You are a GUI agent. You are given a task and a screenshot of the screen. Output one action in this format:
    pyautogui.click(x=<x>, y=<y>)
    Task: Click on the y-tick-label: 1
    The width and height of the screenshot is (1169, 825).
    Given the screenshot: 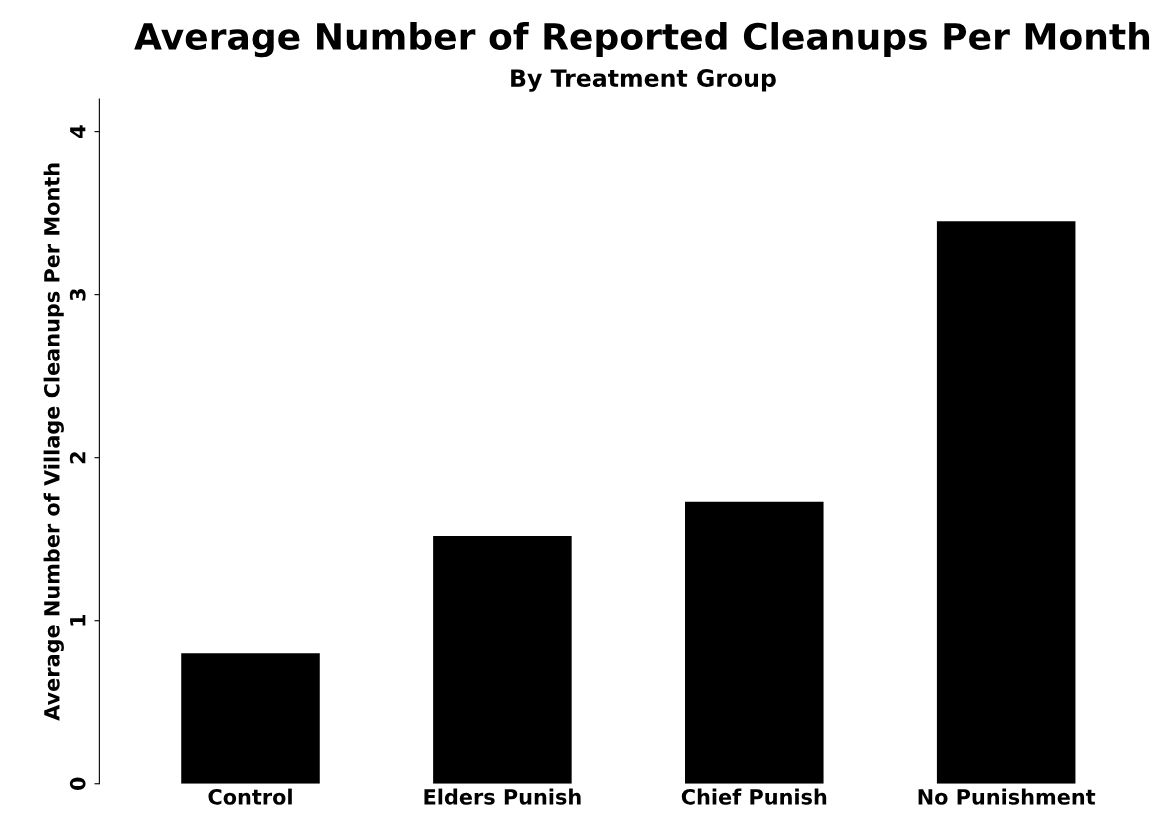 What is the action you would take?
    pyautogui.click(x=78, y=620)
    